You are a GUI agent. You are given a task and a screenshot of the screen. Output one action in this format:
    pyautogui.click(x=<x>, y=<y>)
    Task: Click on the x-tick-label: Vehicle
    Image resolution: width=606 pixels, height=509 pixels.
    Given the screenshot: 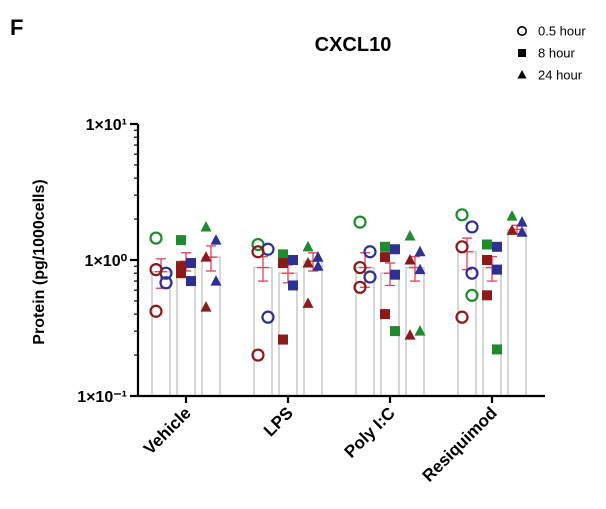 What is the action you would take?
    pyautogui.click(x=167, y=430)
    